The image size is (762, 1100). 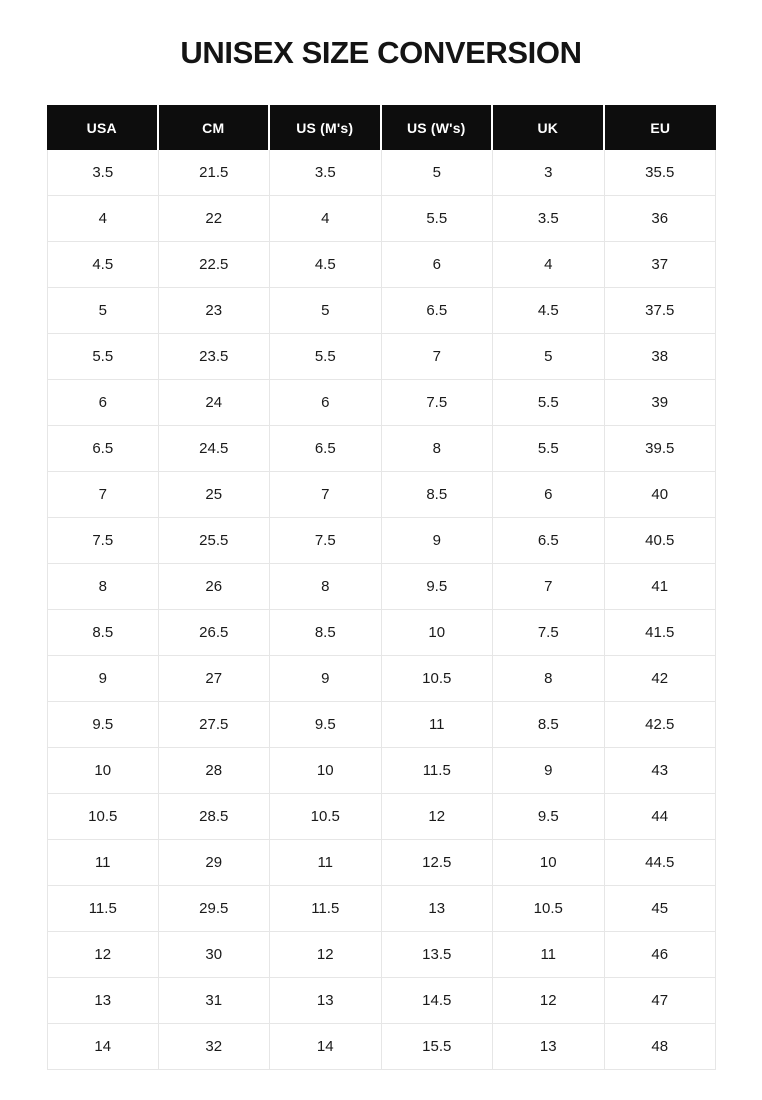 I want to click on table-cell: 40, so click(x=660, y=495).